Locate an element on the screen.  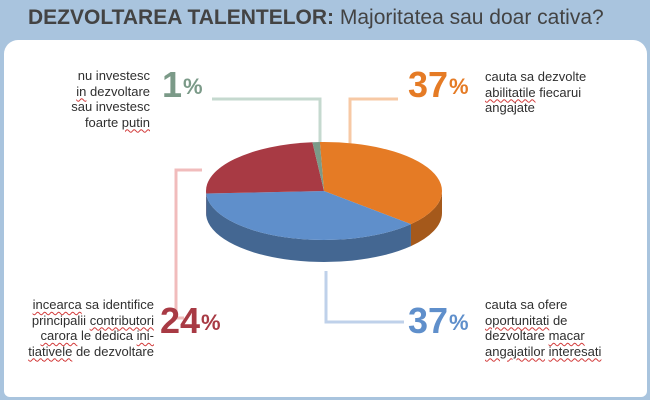
pct-label-1: 1% is located at coordinates (182, 85).